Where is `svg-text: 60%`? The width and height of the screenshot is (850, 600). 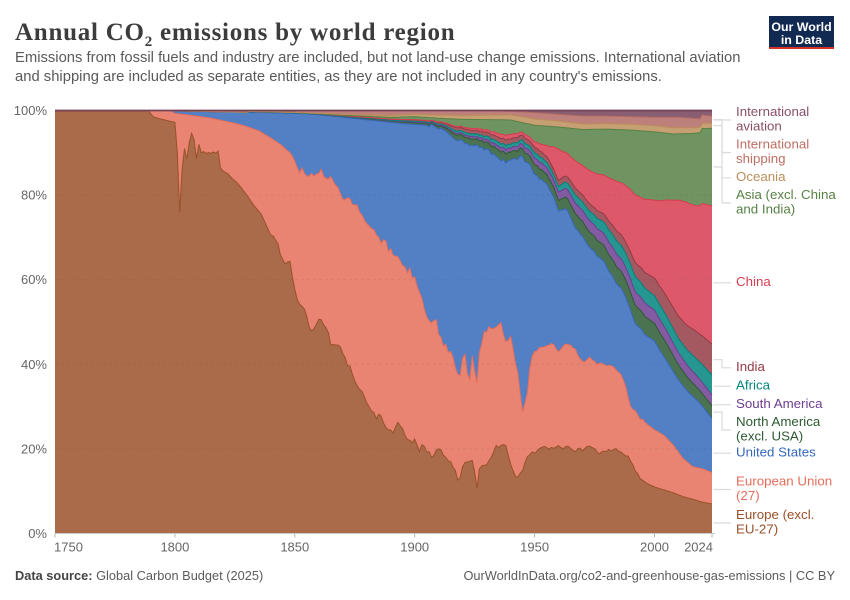
svg-text: 60% is located at coordinates (34, 279).